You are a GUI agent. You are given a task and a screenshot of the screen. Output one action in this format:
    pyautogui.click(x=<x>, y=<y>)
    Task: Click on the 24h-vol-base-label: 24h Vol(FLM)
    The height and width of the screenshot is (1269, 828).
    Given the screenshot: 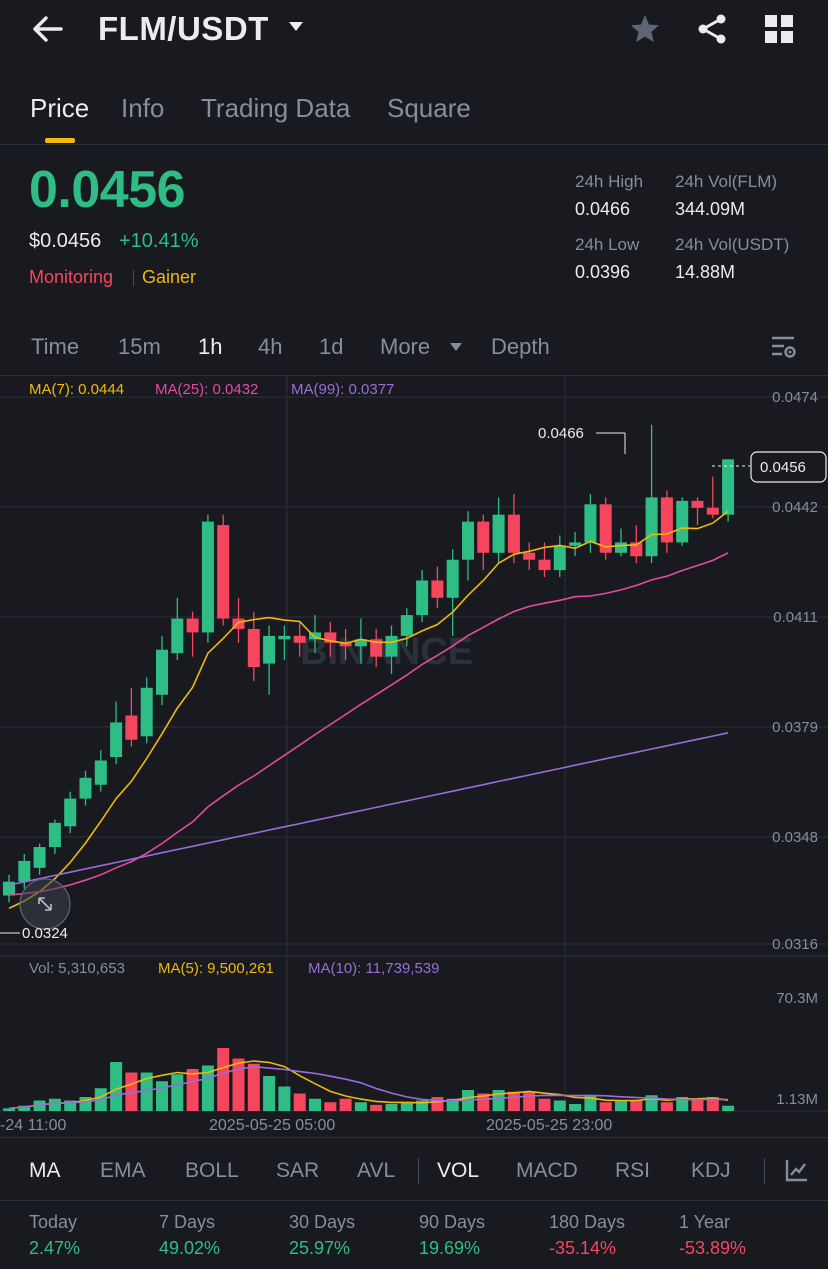 What is the action you would take?
    pyautogui.click(x=726, y=181)
    